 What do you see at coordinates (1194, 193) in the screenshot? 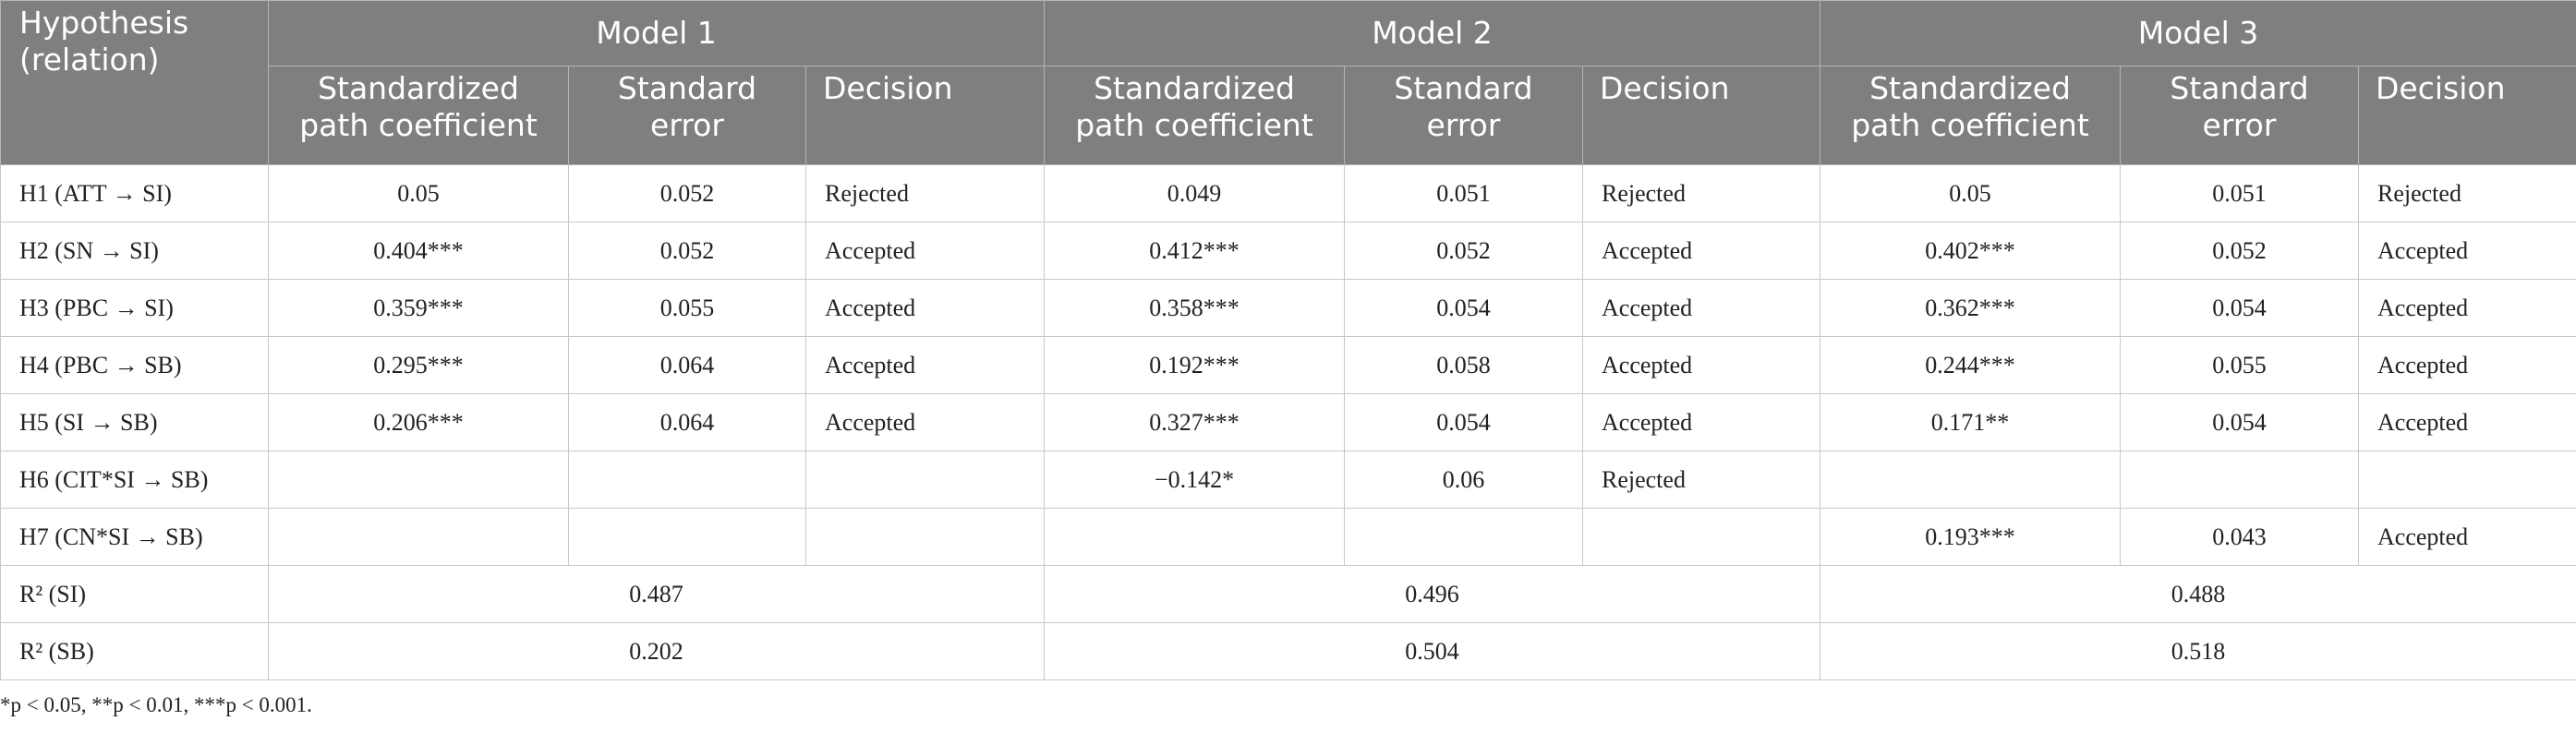
I see `value-cell: 0.049` at bounding box center [1194, 193].